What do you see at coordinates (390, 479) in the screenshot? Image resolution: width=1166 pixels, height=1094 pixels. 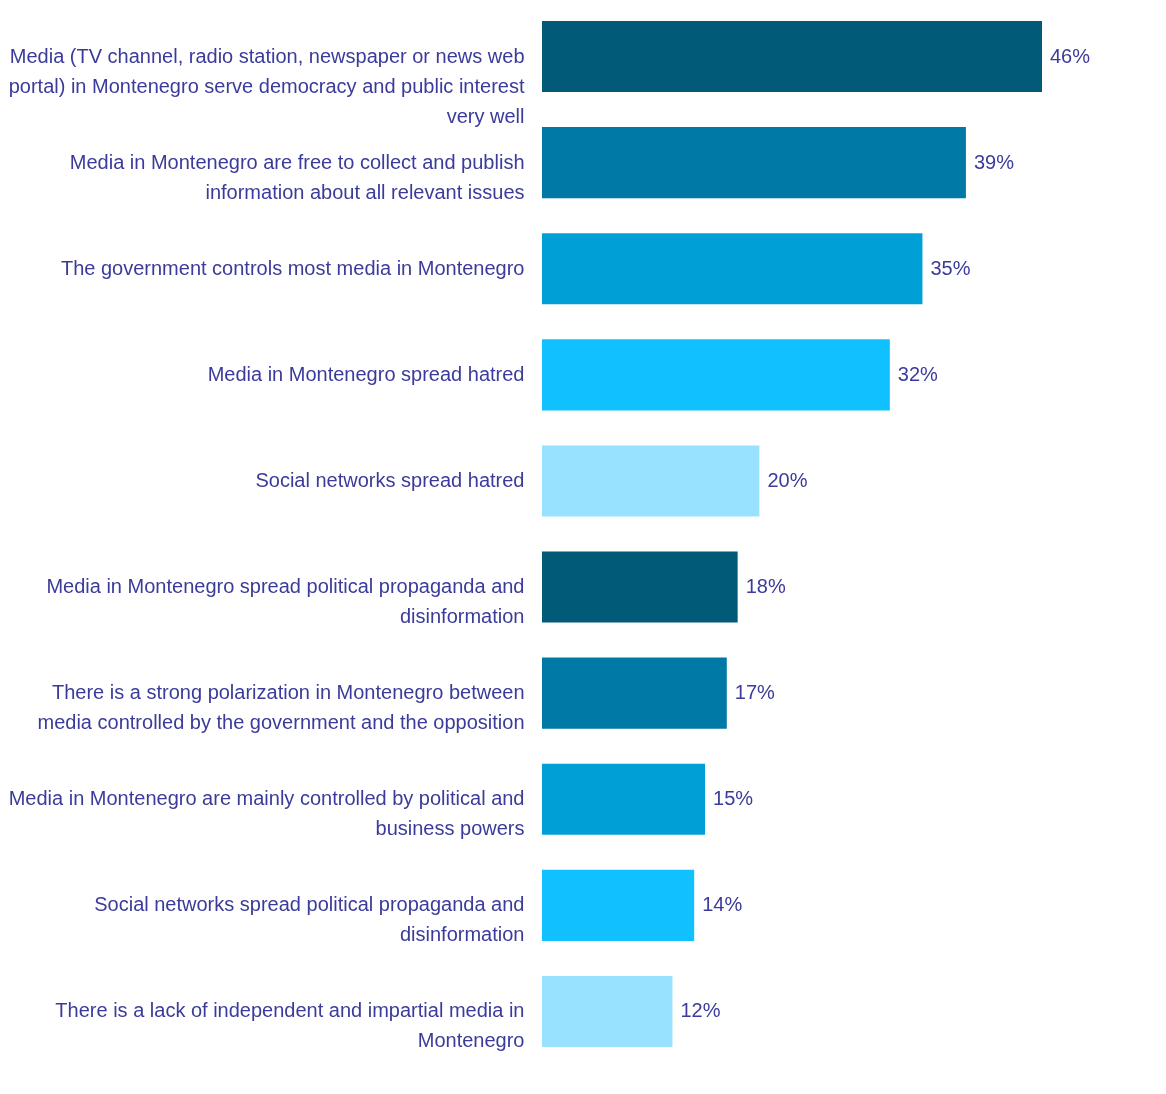 I see `y-tick-label: Social networks spread hatred` at bounding box center [390, 479].